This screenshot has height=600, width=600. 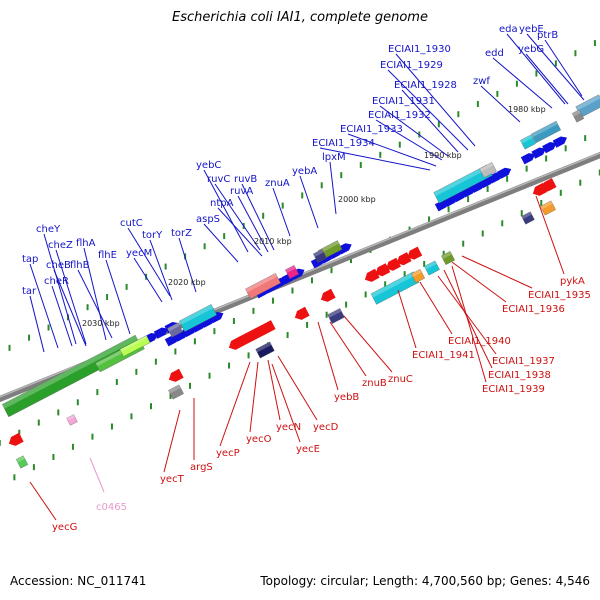 I want to click on gene-label-znub: znuB, so click(x=374, y=383).